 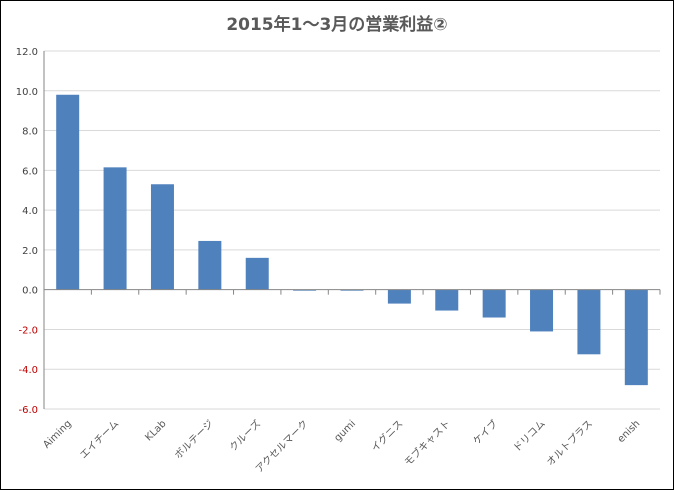 I want to click on category-label: エイチーム, so click(x=100, y=440).